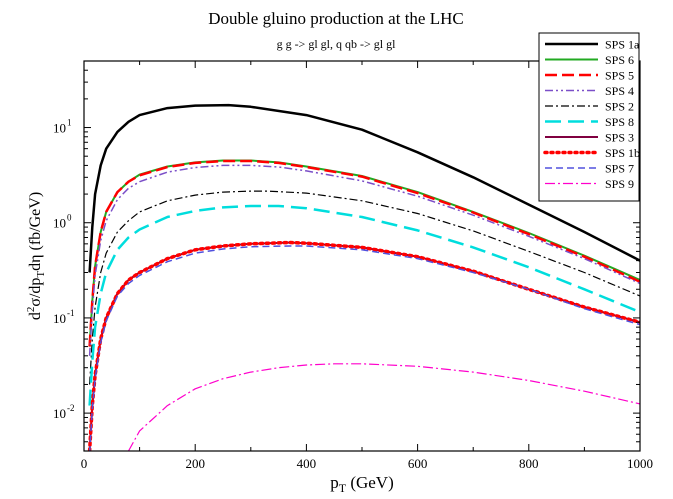 The image size is (673, 499). I want to click on legend-box, so click(589, 117).